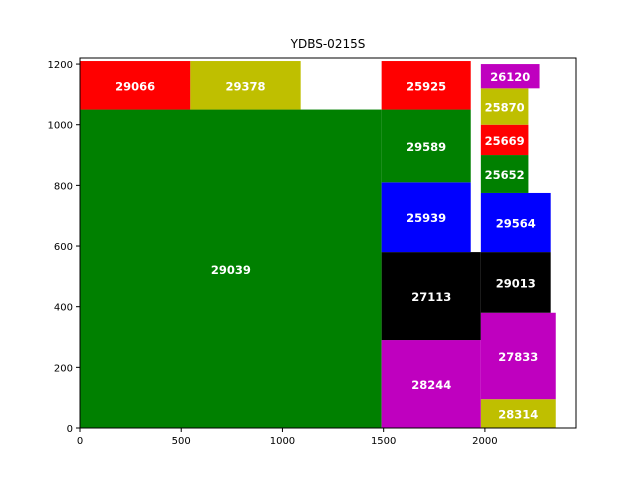  What do you see at coordinates (63, 186) in the screenshot?
I see `y-tick-label: 800` at bounding box center [63, 186].